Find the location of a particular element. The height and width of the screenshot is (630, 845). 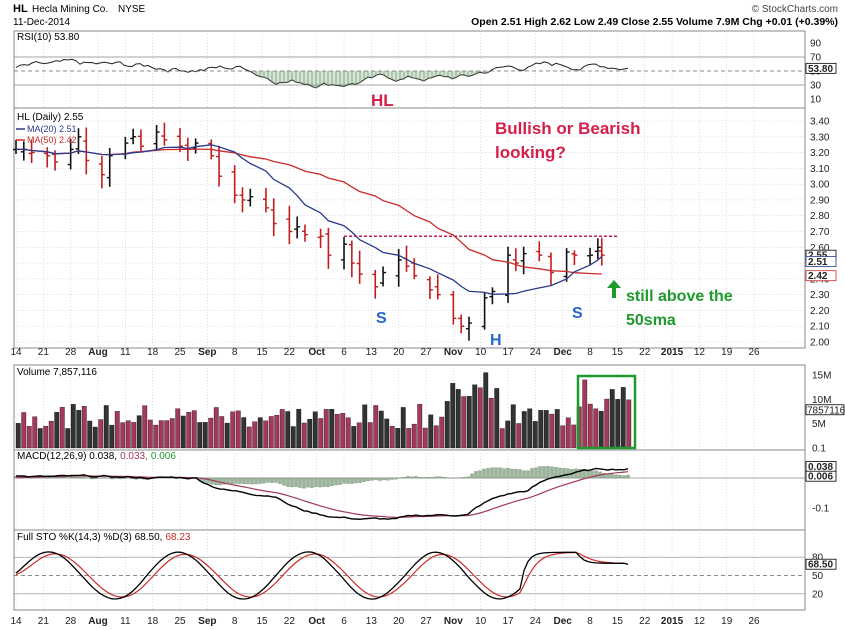

sto-legend: Full STO %K(14,3) %D(3) 68.50, 68.23 is located at coordinates (104, 537).